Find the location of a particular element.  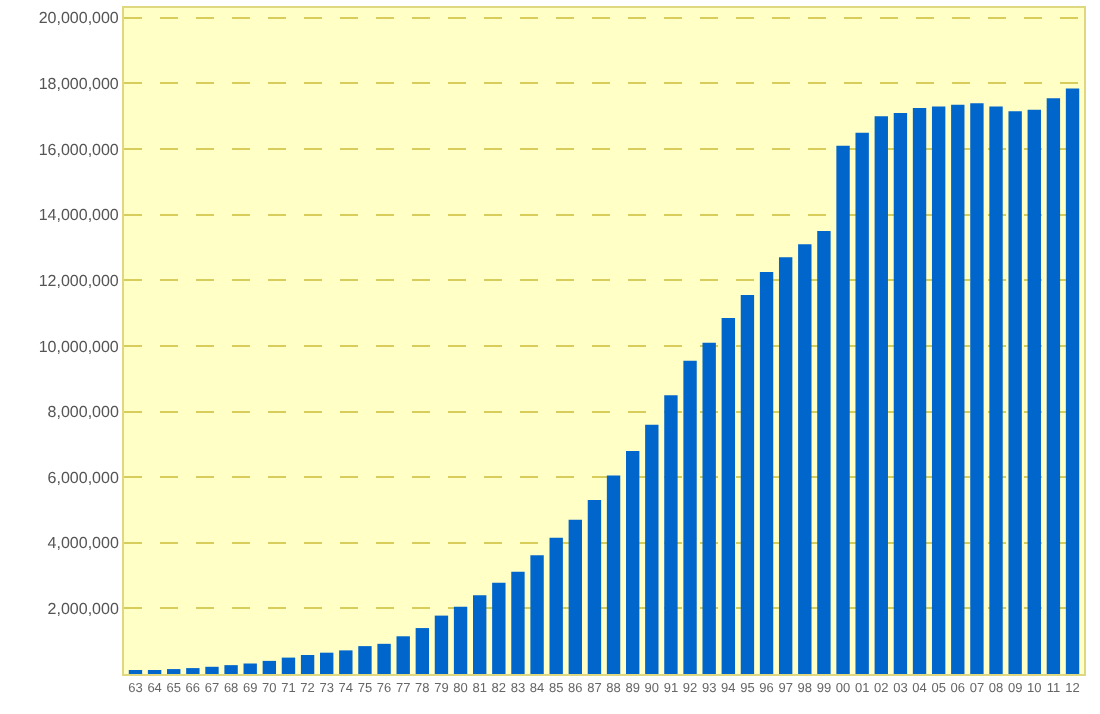

y-tick-label: 6,000,000 is located at coordinates (83, 477).